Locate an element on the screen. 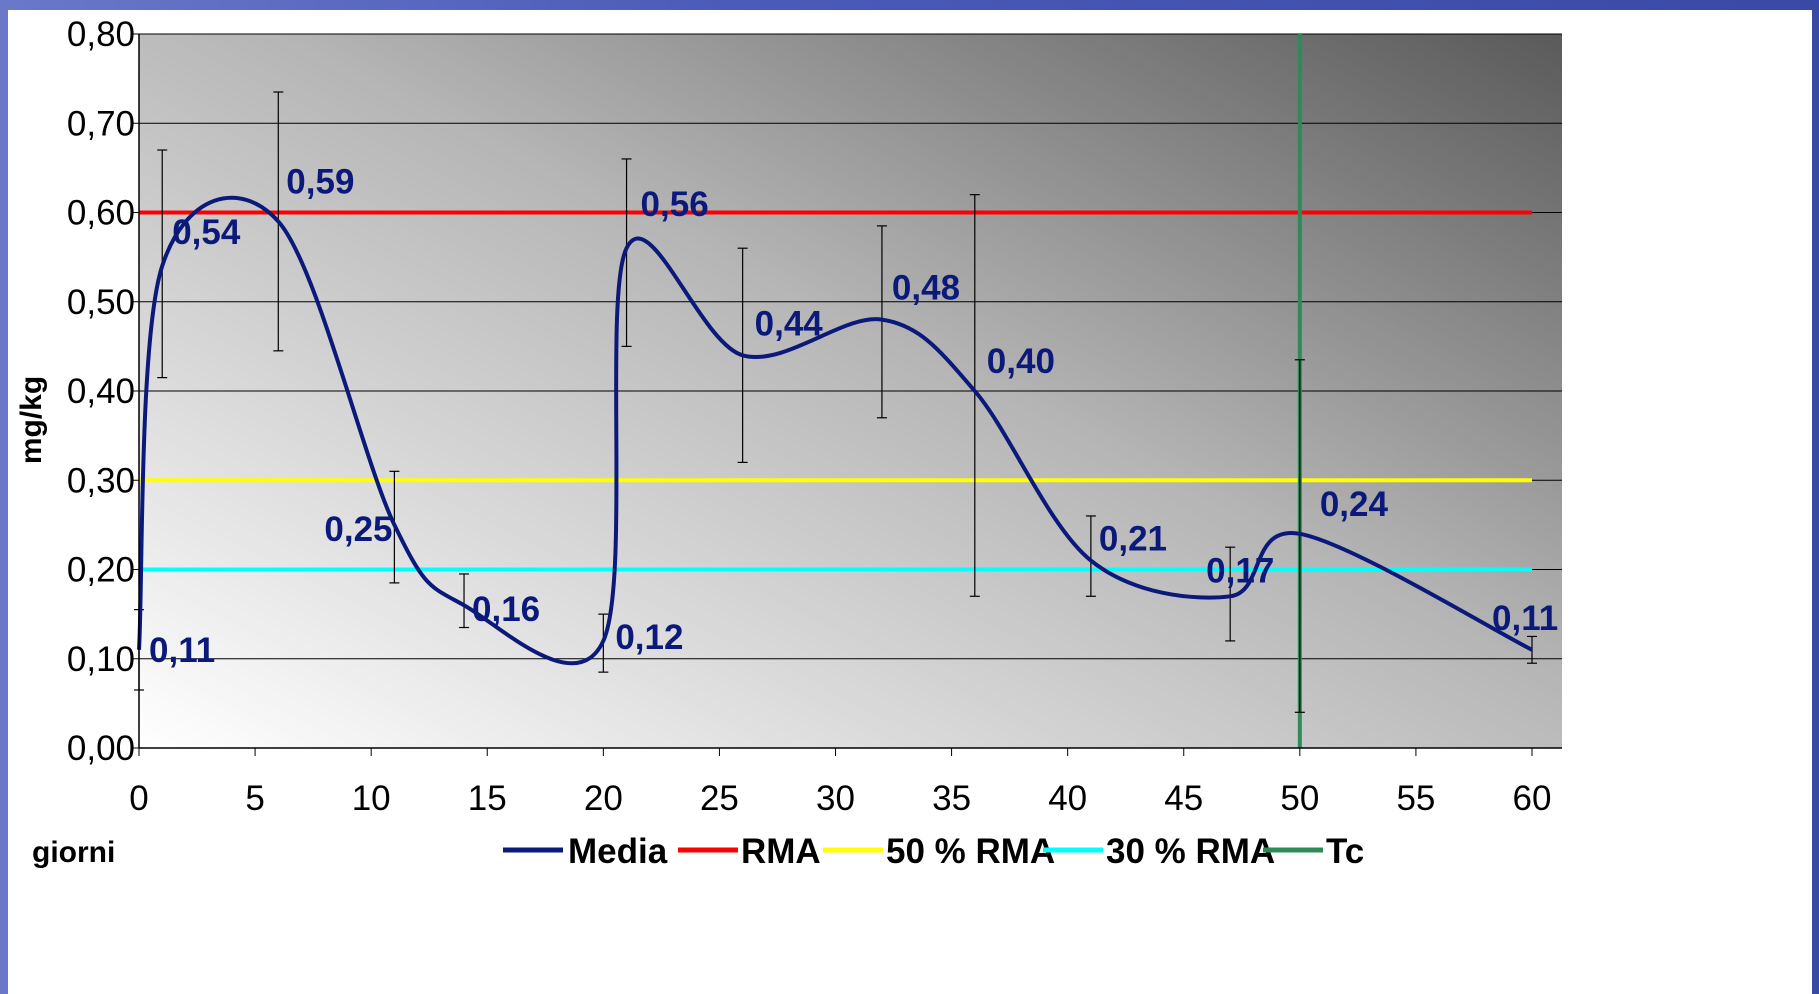  data-label: 0,16 is located at coordinates (506, 609).